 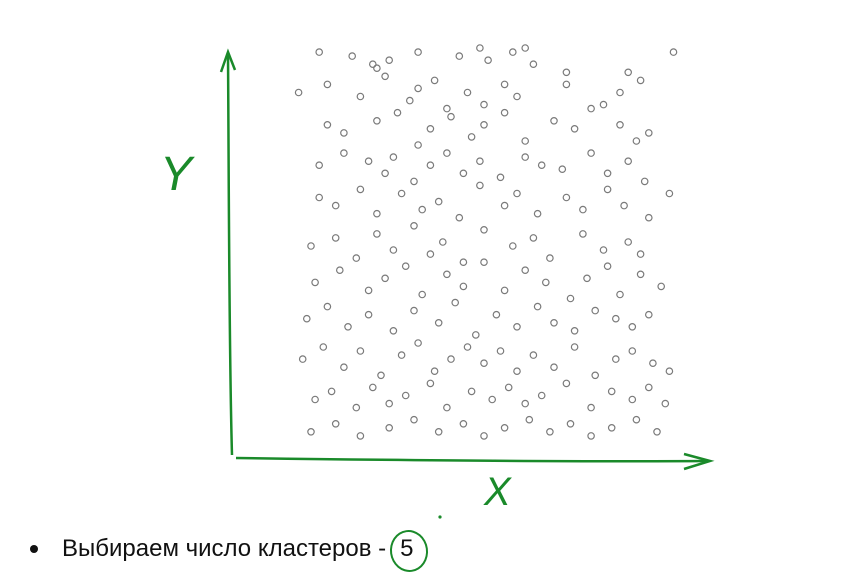 I want to click on cluster-count: 5, so click(x=409, y=551).